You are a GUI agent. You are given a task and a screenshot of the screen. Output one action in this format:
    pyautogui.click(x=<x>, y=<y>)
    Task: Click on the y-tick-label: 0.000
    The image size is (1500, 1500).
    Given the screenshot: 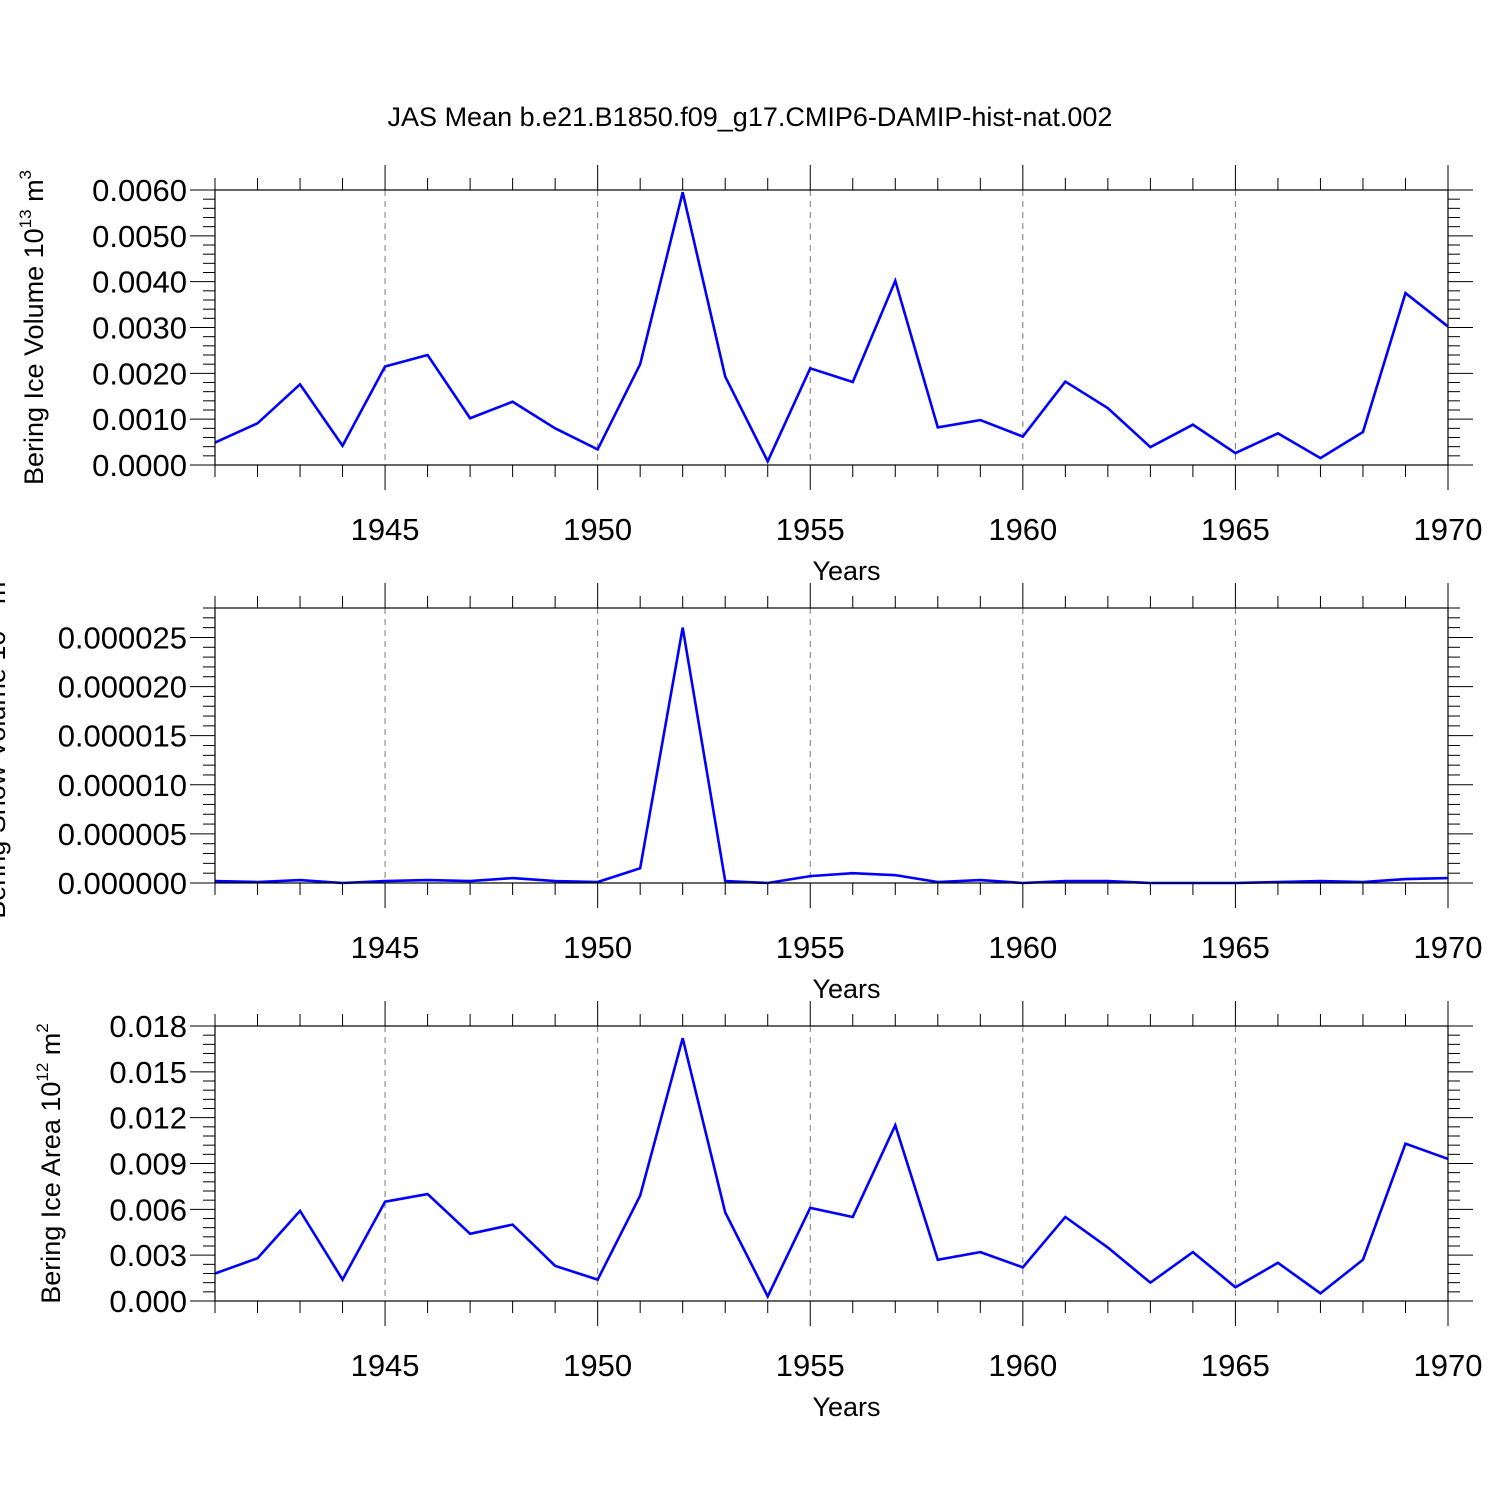 What is the action you would take?
    pyautogui.click(x=148, y=1301)
    